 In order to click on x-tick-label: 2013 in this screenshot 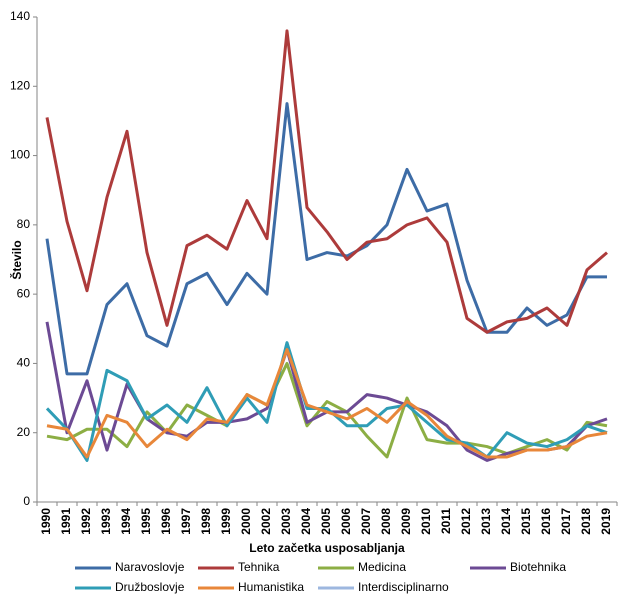, I will do `click(486, 521)`.